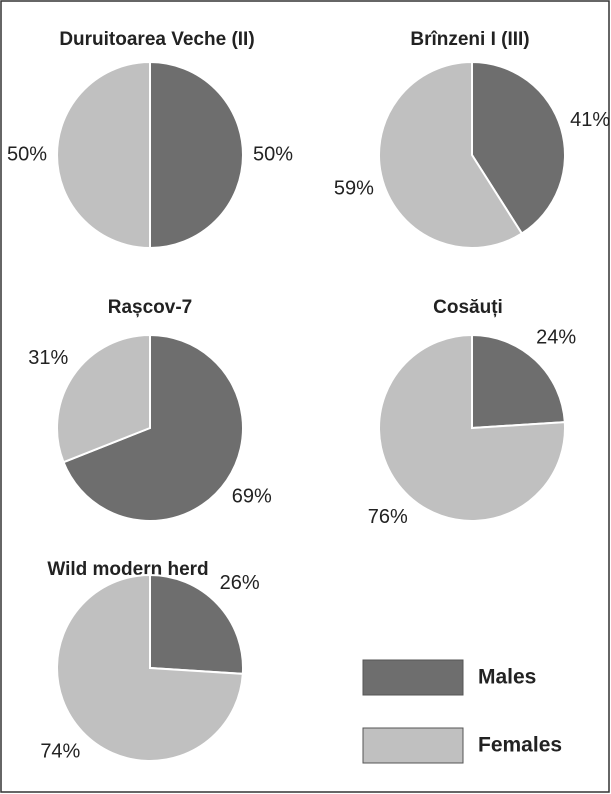 The width and height of the screenshot is (611, 794). What do you see at coordinates (468, 307) in the screenshot?
I see `chart-title: Cosăuți` at bounding box center [468, 307].